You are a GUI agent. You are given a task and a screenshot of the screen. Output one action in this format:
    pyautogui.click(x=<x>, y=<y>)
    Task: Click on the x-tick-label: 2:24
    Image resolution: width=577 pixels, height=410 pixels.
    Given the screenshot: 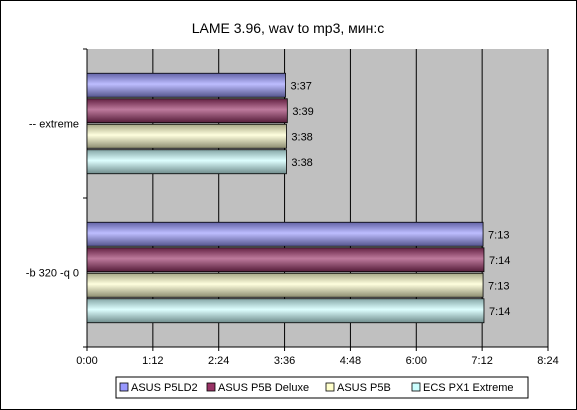 What is the action you would take?
    pyautogui.click(x=218, y=361)
    